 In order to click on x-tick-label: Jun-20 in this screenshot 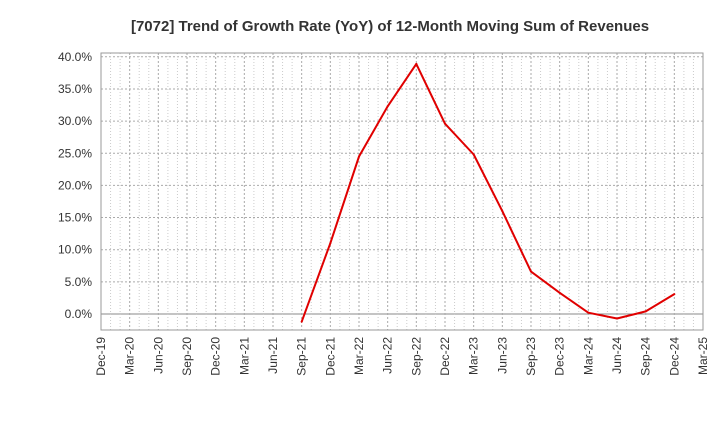, I will do `click(158, 355)`.